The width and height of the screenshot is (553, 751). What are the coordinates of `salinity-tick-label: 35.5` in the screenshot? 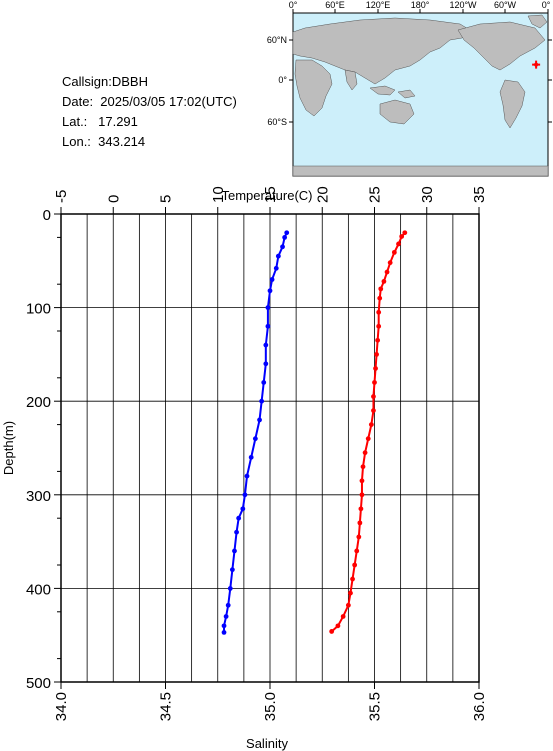 It's located at (375, 706).